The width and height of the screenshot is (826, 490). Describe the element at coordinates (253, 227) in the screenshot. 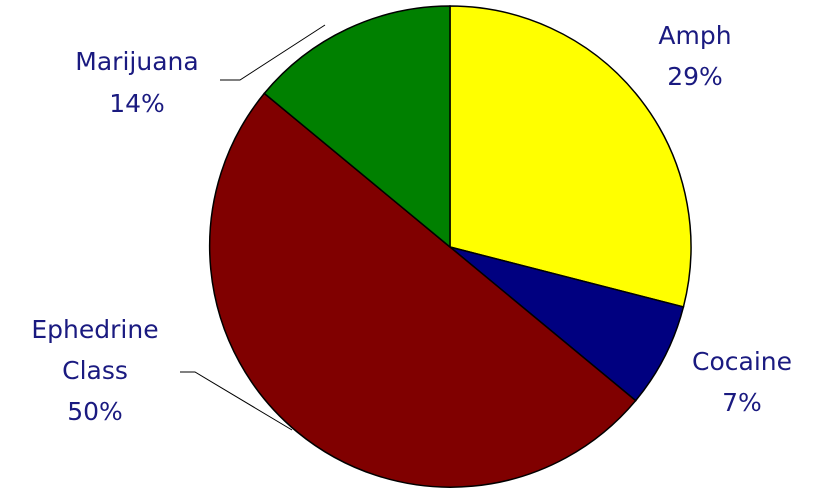

I see `leader-lines` at that location.